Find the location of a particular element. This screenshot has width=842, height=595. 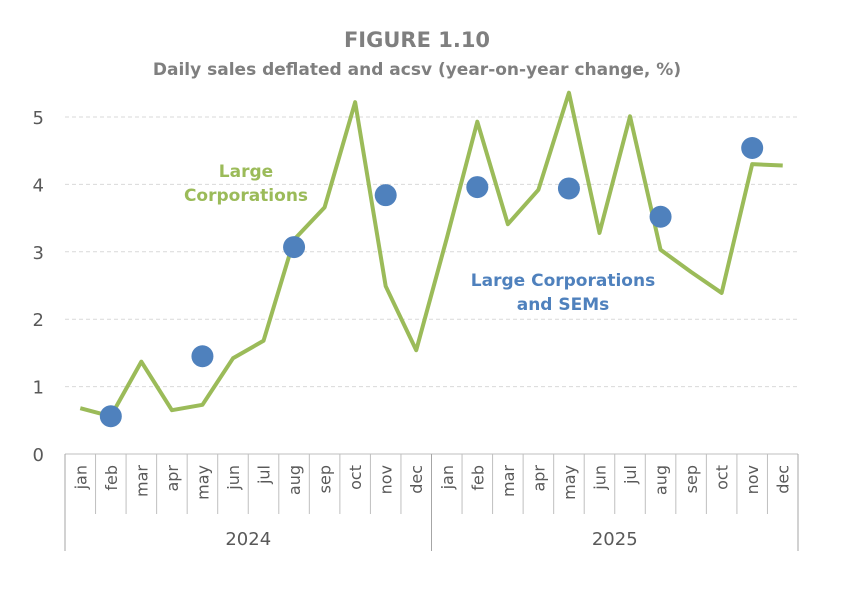

y-tick-label: 5 is located at coordinates (38, 118).